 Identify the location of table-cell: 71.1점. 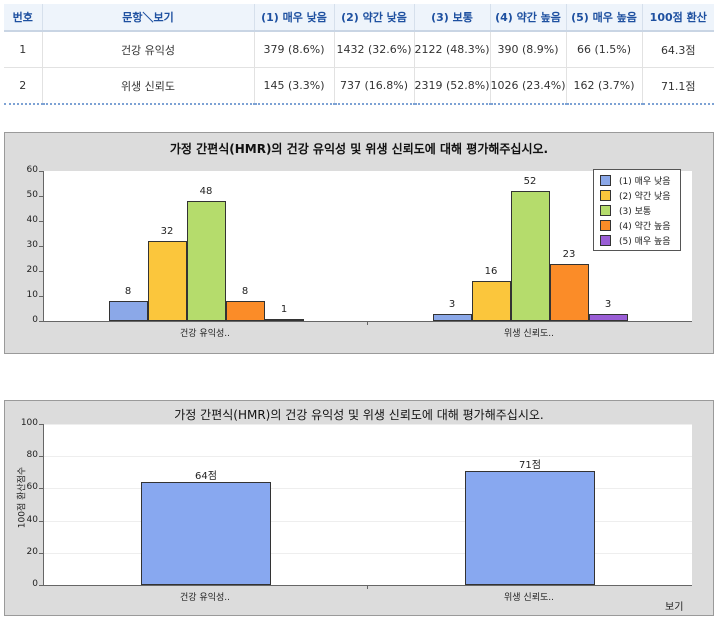
(678, 86).